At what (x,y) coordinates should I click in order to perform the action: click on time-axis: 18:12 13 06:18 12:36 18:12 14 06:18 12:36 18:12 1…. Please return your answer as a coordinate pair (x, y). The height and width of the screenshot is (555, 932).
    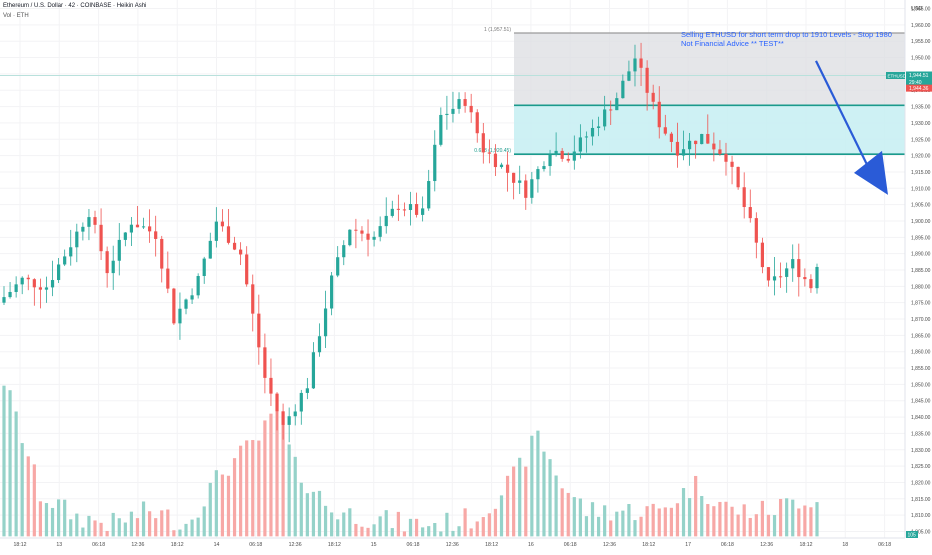
    Looking at the image, I should click on (452, 542).